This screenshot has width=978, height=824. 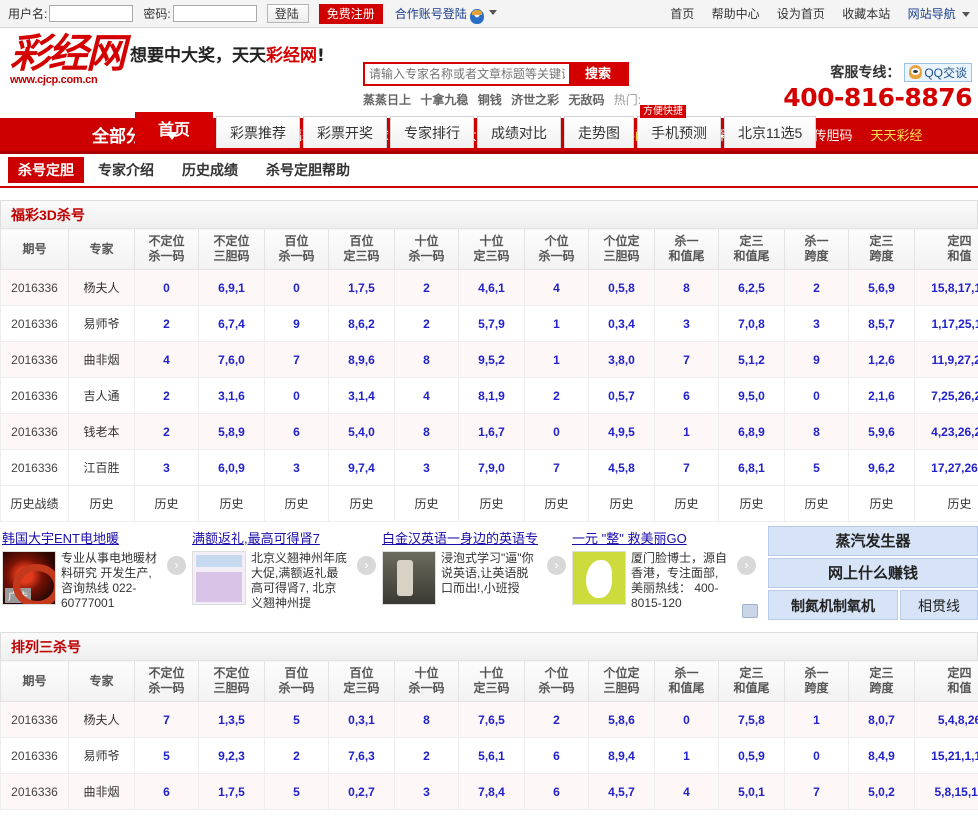 What do you see at coordinates (931, 14) in the screenshot?
I see `topnav-item-sitemap: 网站导航` at bounding box center [931, 14].